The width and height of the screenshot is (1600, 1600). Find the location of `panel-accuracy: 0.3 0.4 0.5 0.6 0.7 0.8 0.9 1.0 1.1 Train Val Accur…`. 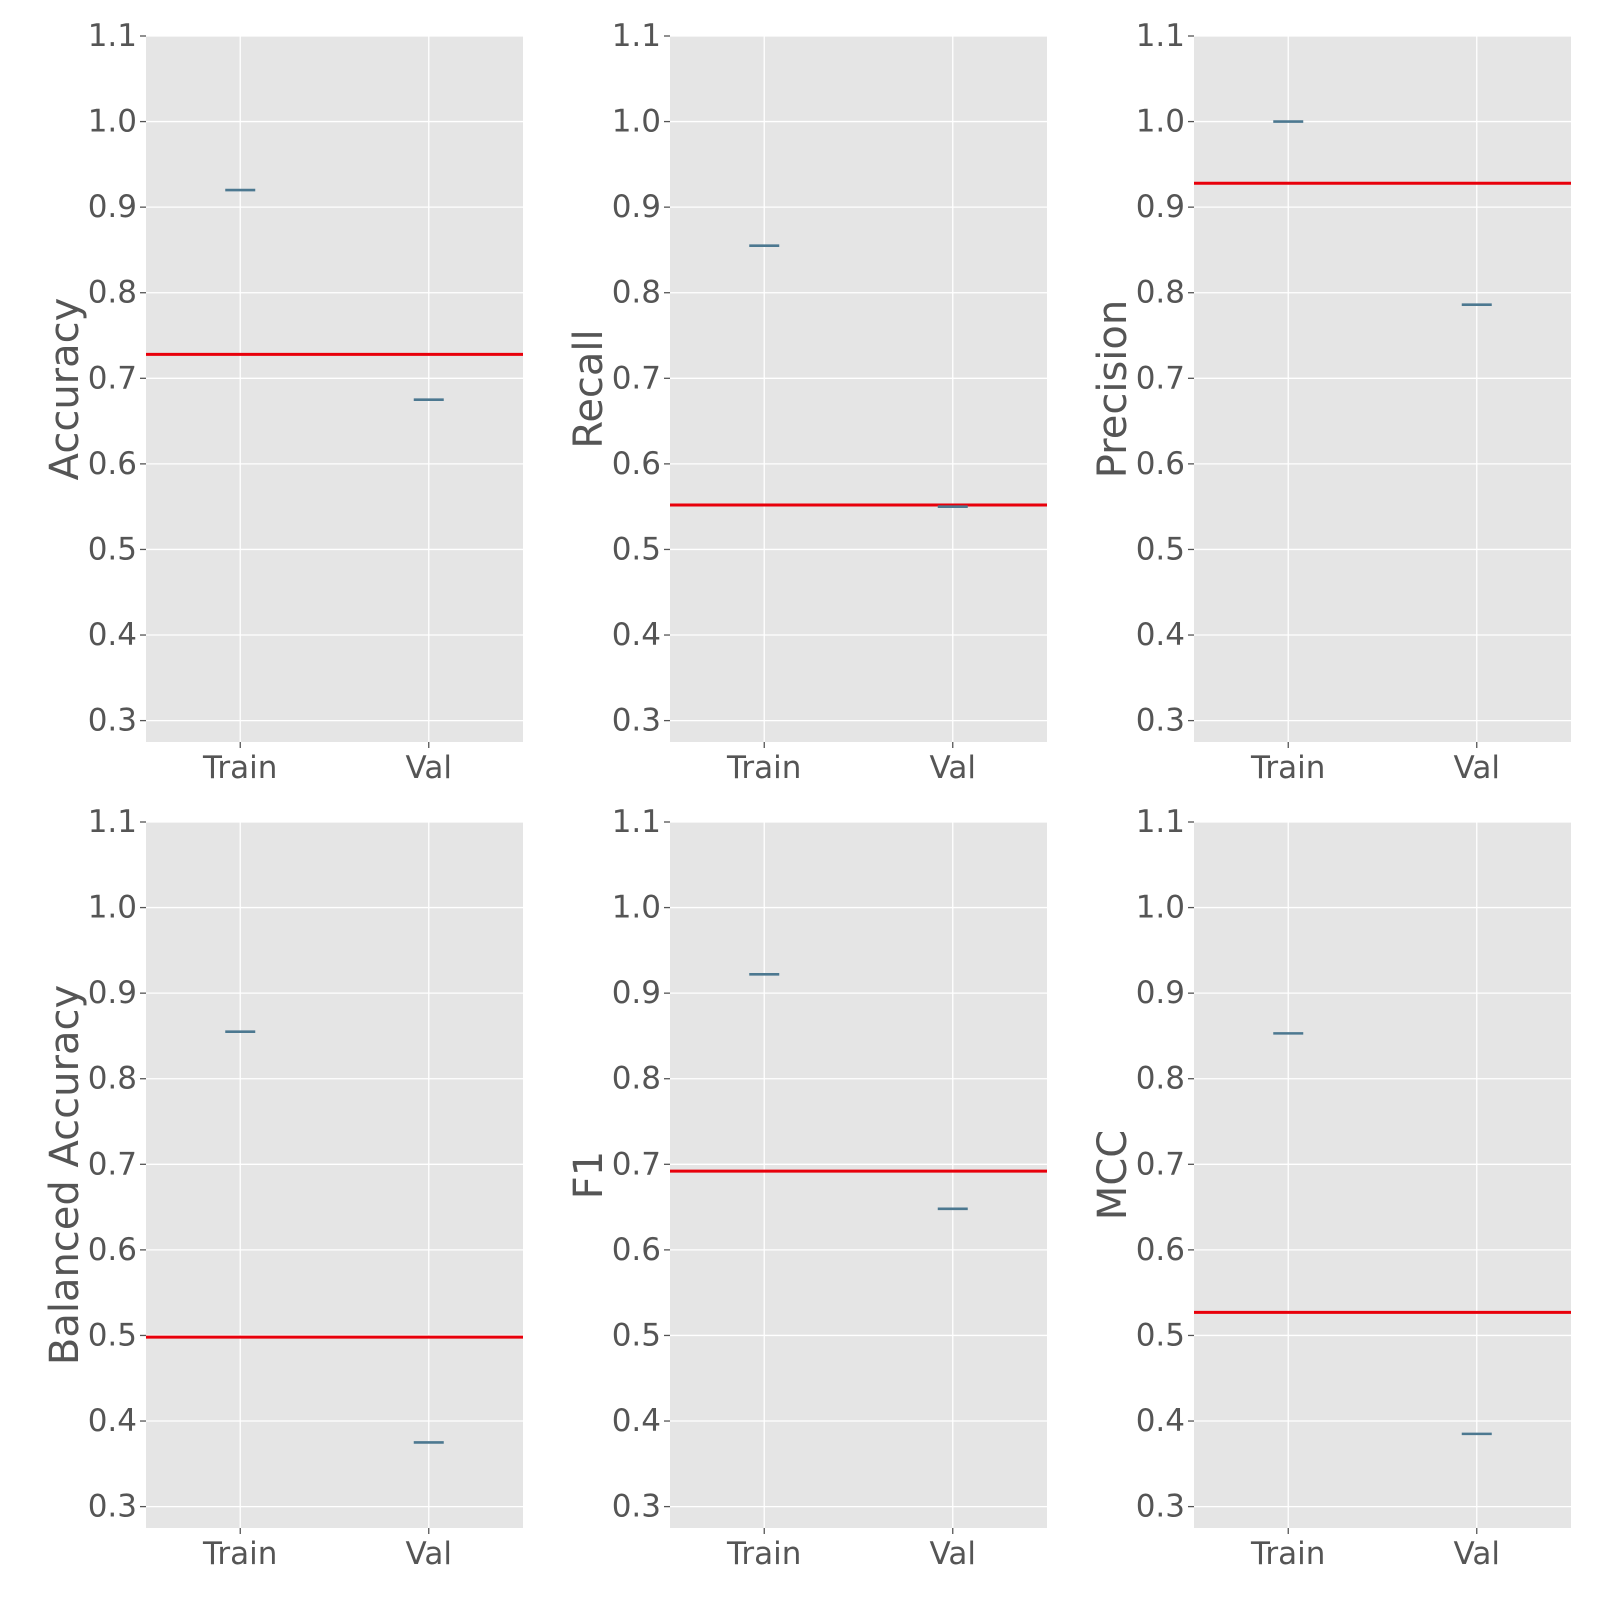

panel-accuracy: 0.3 0.4 0.5 0.6 0.7 0.8 0.9 1.0 1.1 Train Val Accur… is located at coordinates (282, 402).